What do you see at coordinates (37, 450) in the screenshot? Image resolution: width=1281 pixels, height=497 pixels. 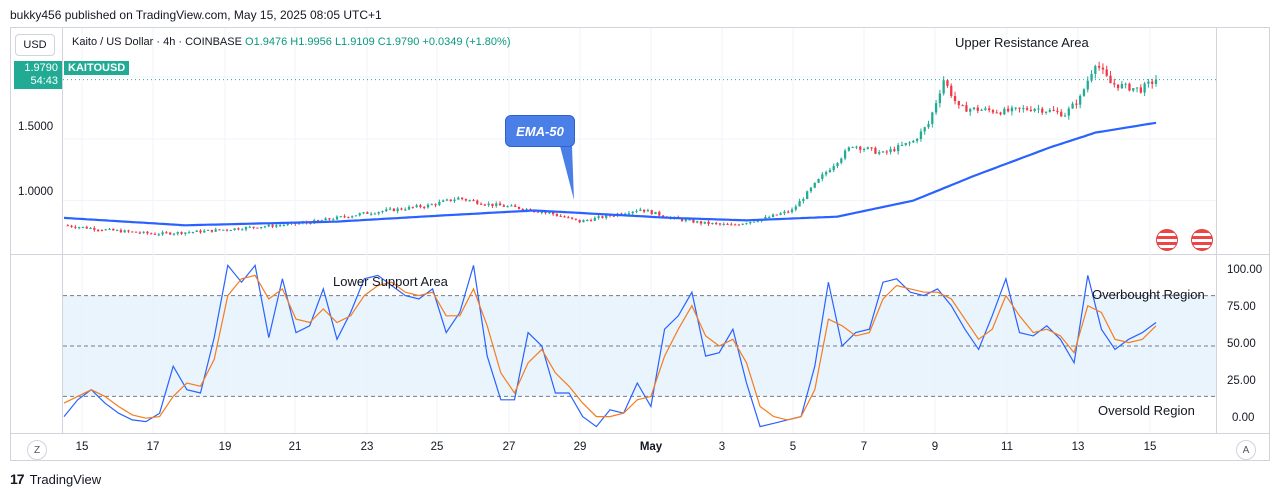 I see `z-button: Z` at bounding box center [37, 450].